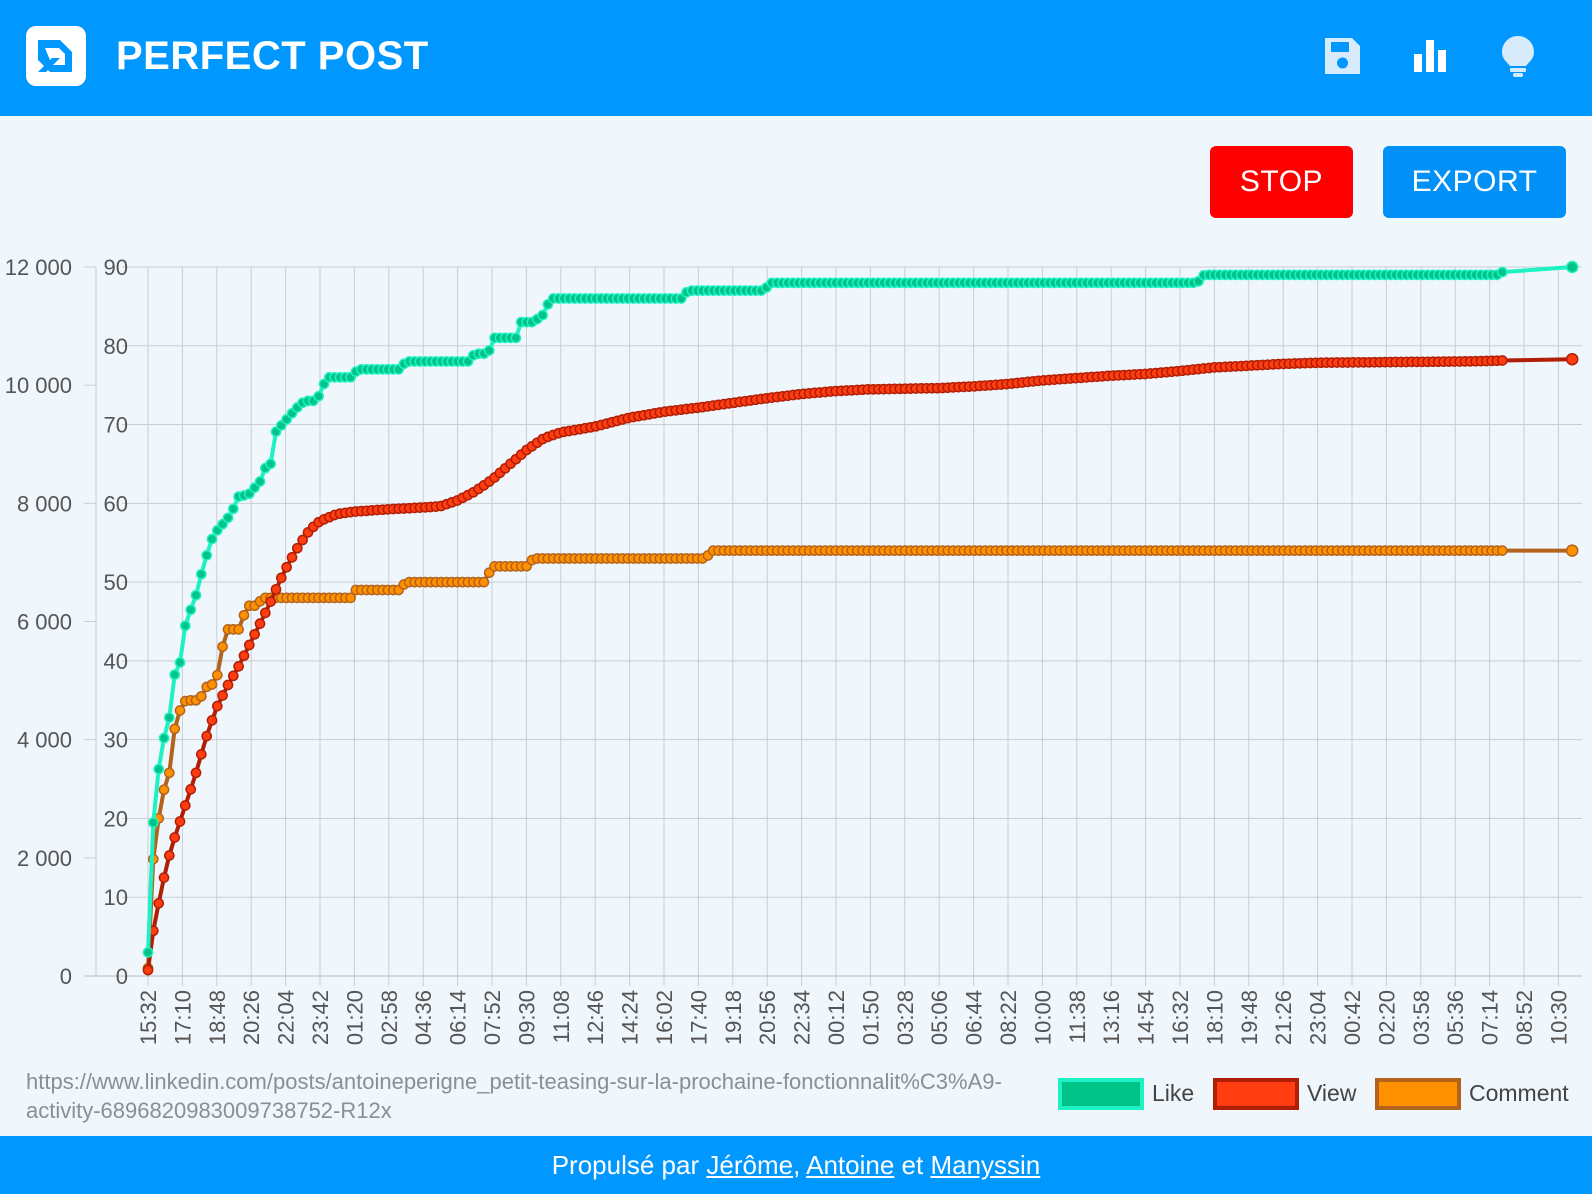 This screenshot has width=1592, height=1194. Describe the element at coordinates (1249, 1017) in the screenshot. I see `x-tick-label: 19:48` at that location.